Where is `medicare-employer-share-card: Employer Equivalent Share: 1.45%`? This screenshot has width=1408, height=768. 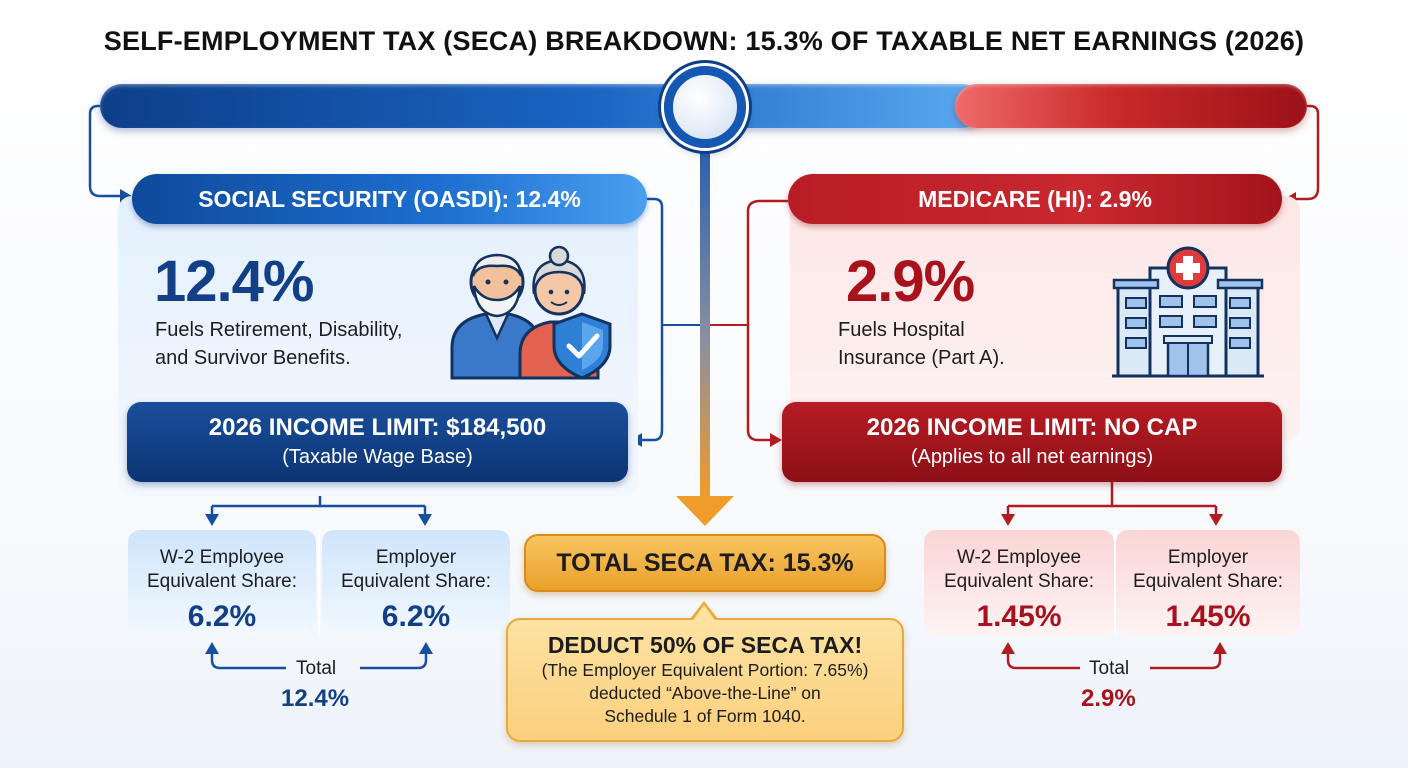
medicare-employer-share-card: Employer Equivalent Share: 1.45% is located at coordinates (1208, 583).